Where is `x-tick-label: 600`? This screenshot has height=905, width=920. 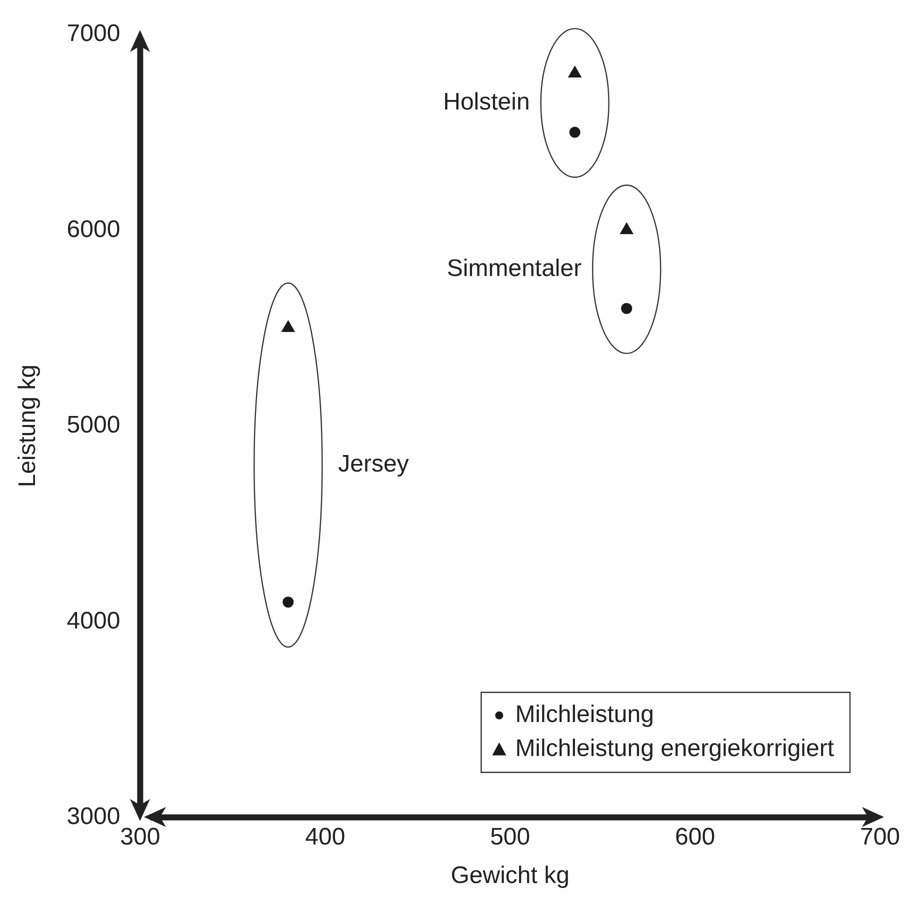
x-tick-label: 600 is located at coordinates (695, 836).